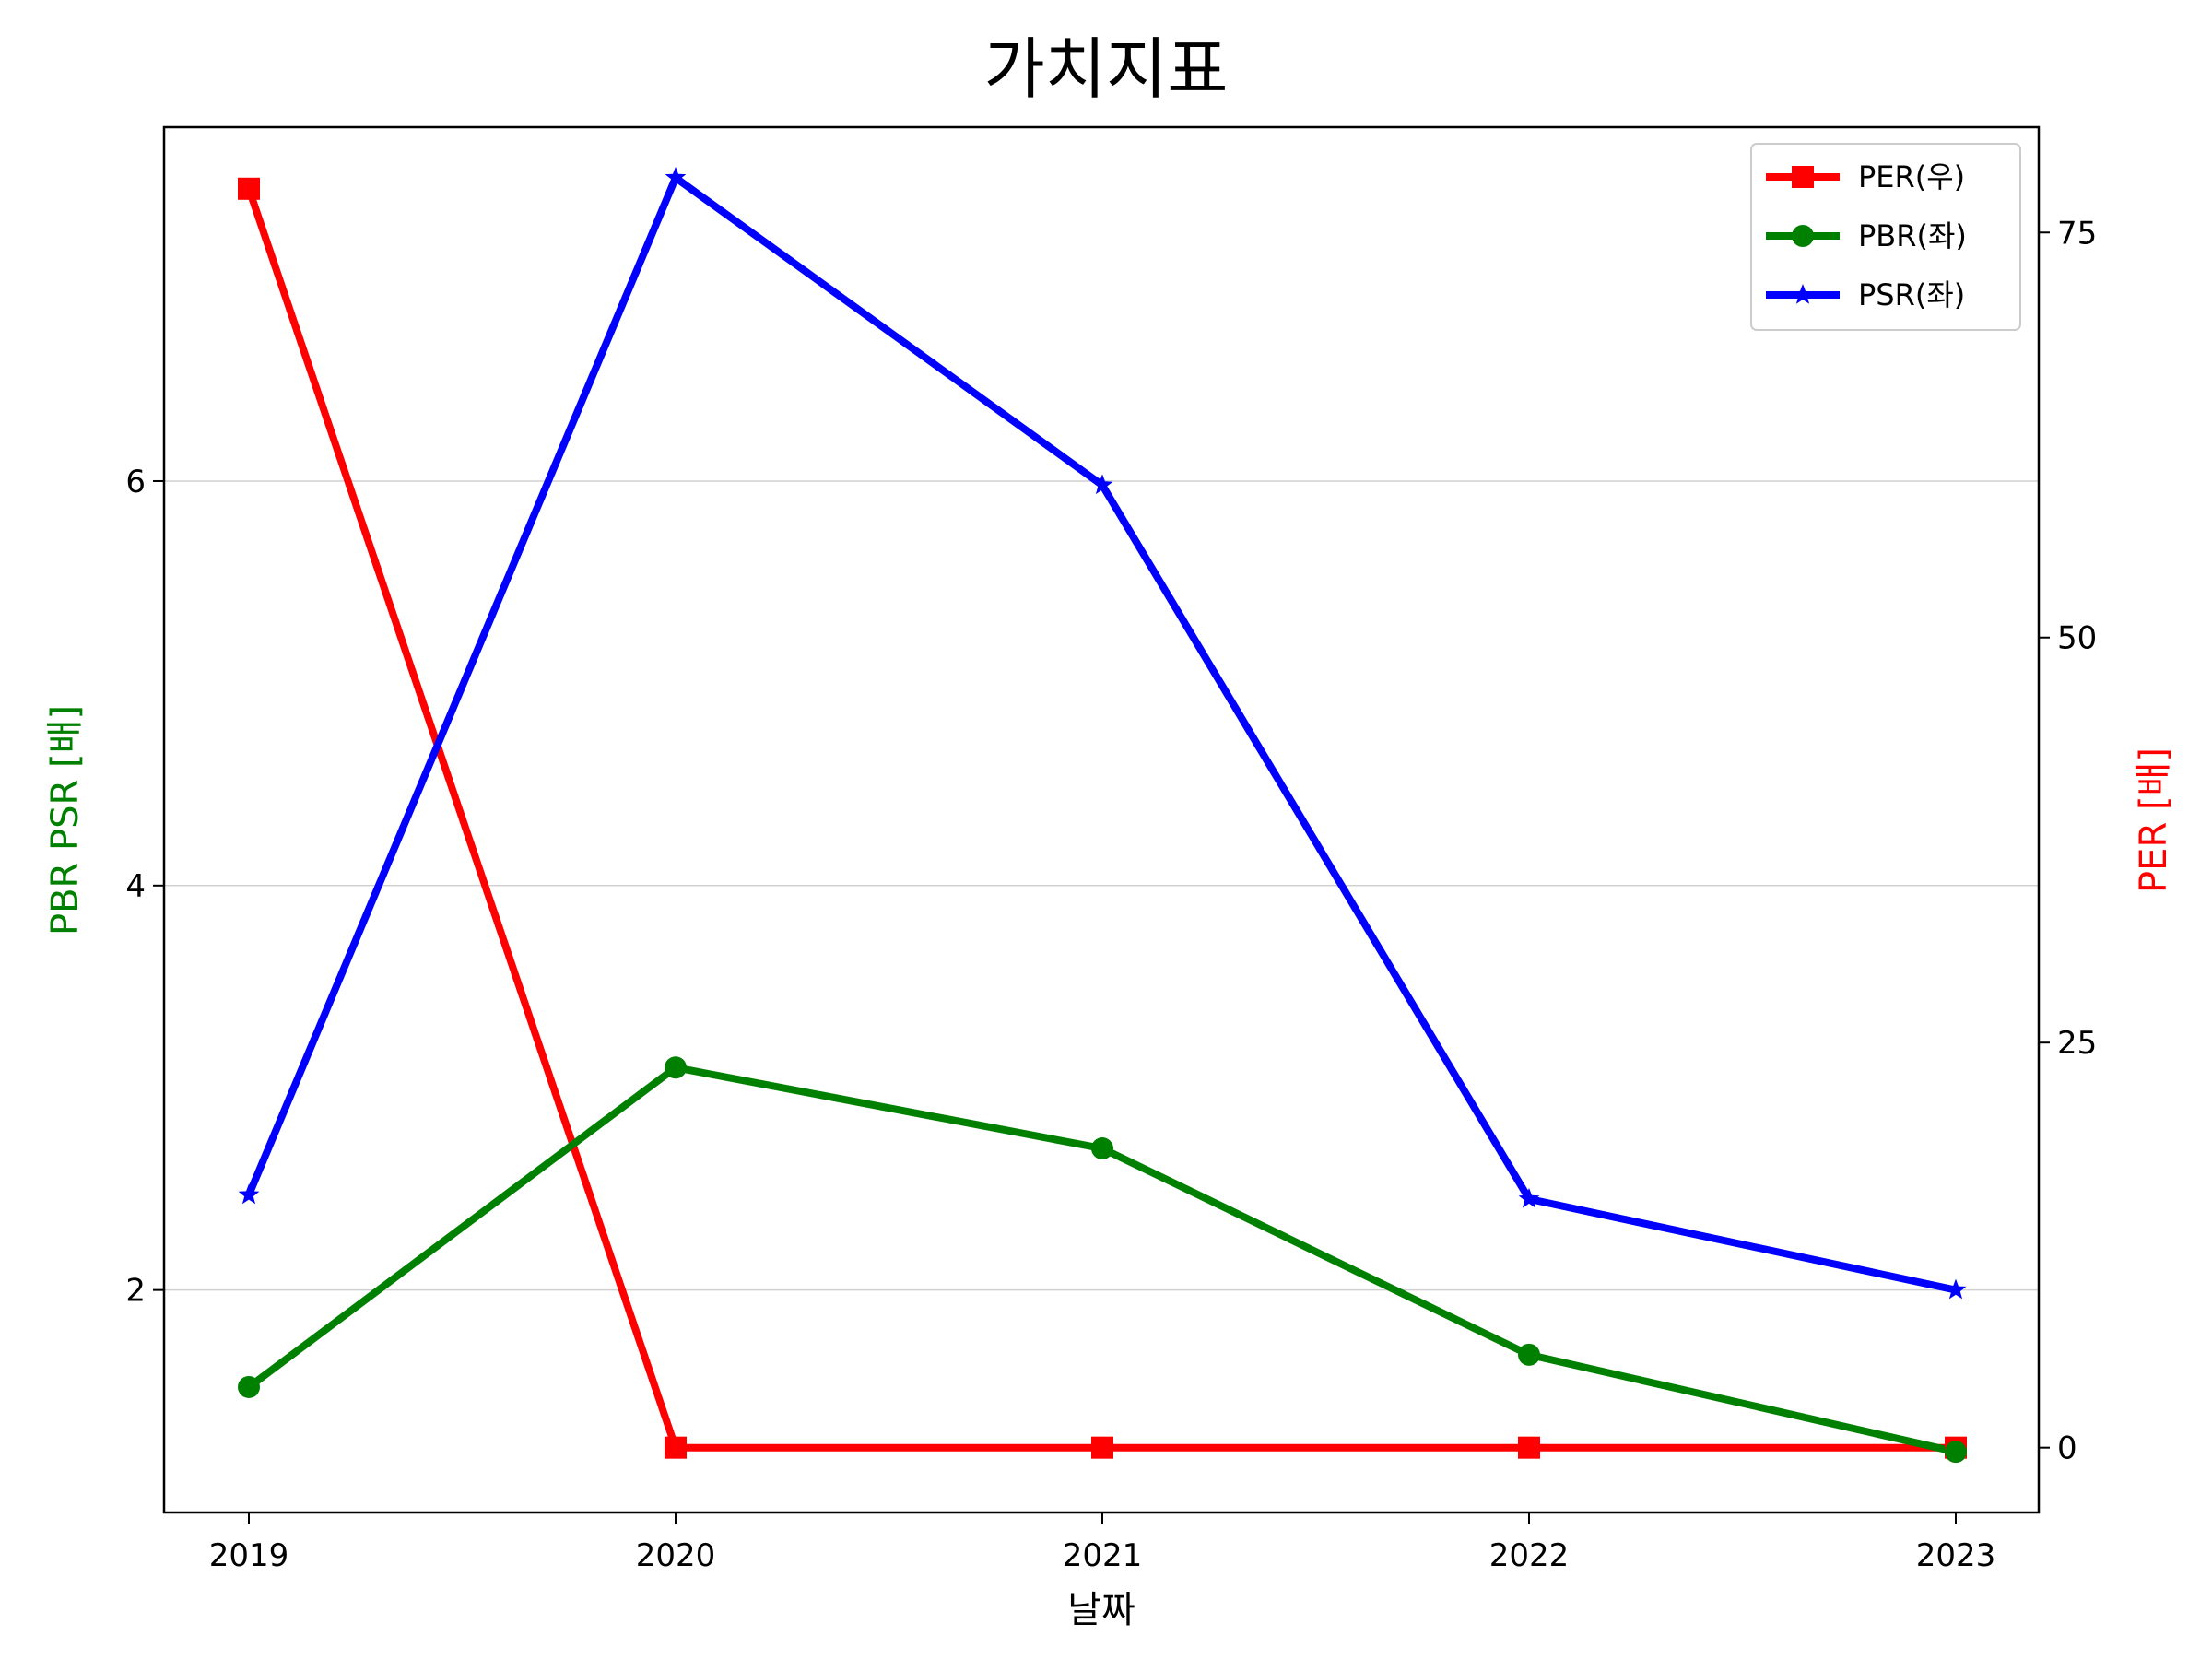 This screenshot has height=1659, width=2212. What do you see at coordinates (1911, 176) in the screenshot?
I see `legend-label: PER(우)` at bounding box center [1911, 176].